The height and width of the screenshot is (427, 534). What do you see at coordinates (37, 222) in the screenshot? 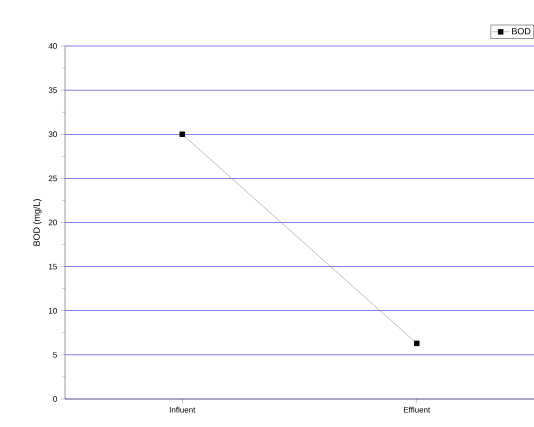
I see `y-axis-title: BOD (mg/L)` at bounding box center [37, 222].